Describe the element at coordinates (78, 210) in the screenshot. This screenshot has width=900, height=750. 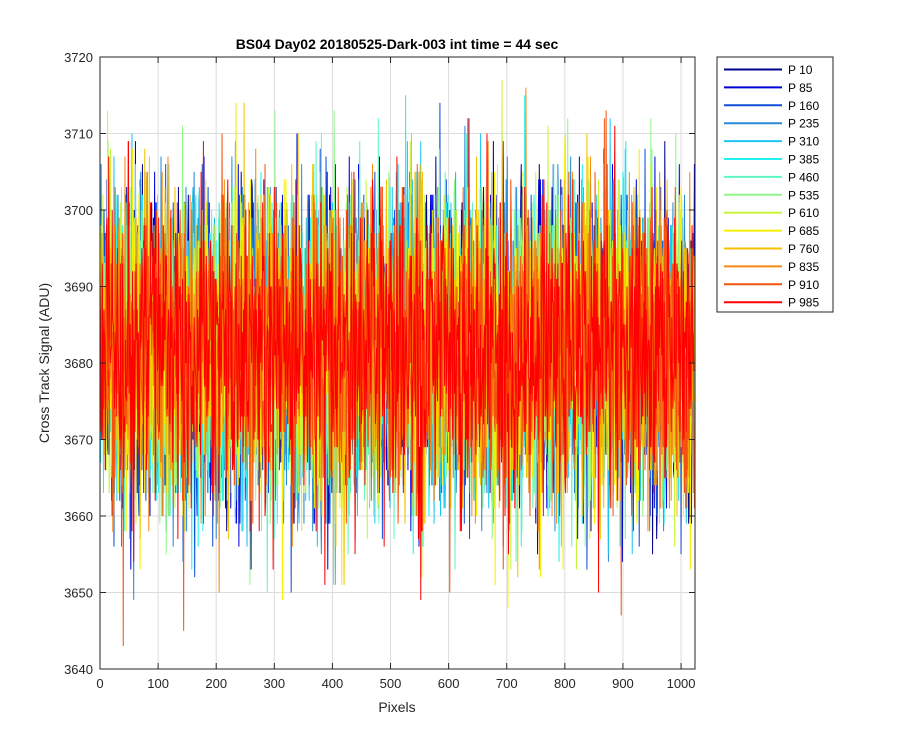
I see `y-tick-label: 3700` at that location.